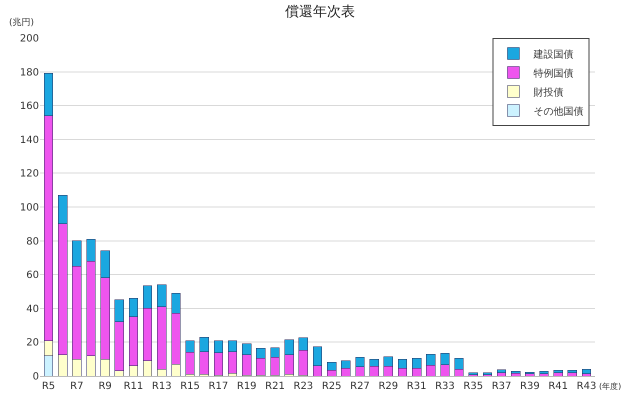 This screenshot has height=404, width=640. What do you see at coordinates (32, 242) in the screenshot?
I see `y-tick-label: 80` at bounding box center [32, 242].